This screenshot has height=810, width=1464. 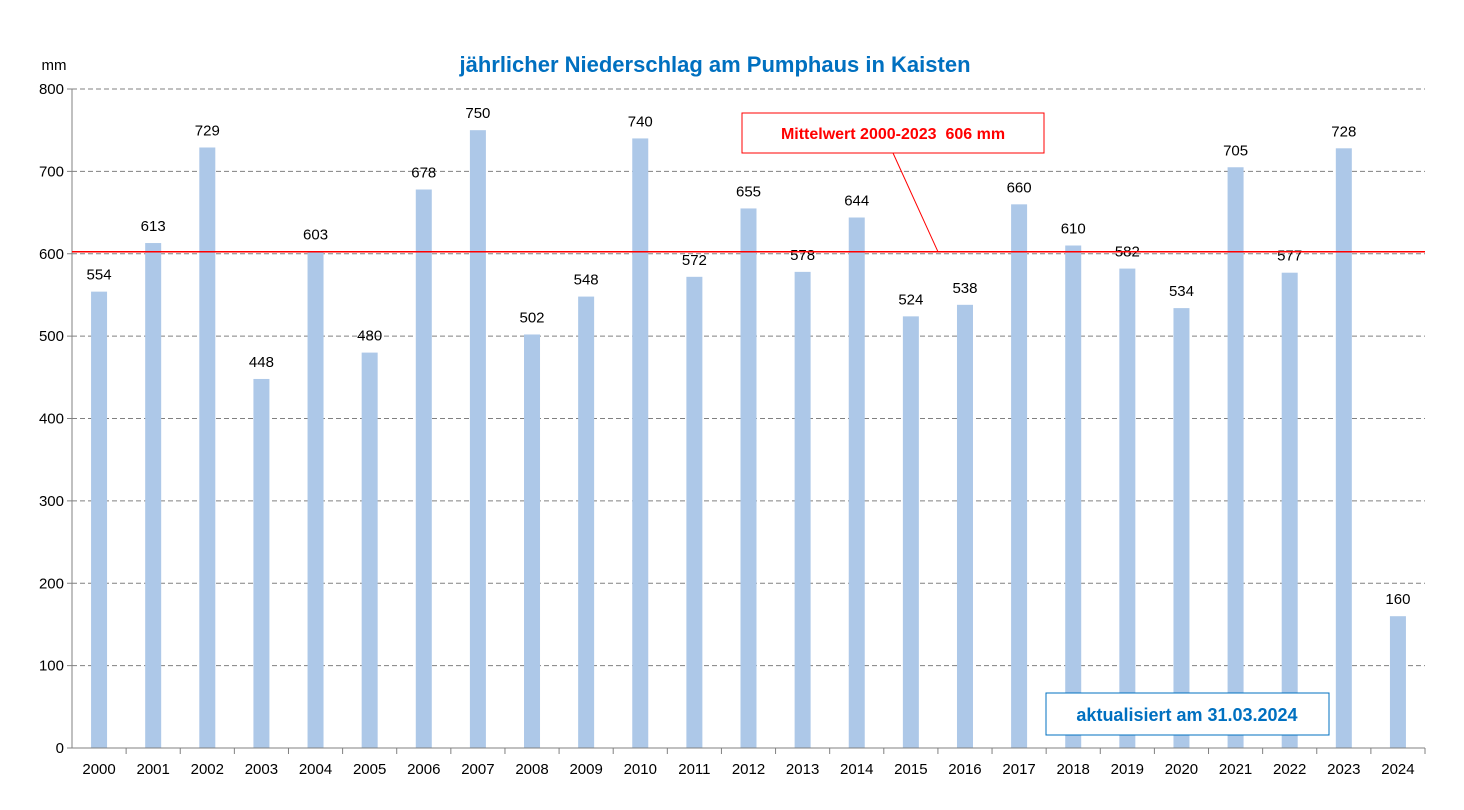 I want to click on x-tick-label: 2012, so click(x=748, y=769).